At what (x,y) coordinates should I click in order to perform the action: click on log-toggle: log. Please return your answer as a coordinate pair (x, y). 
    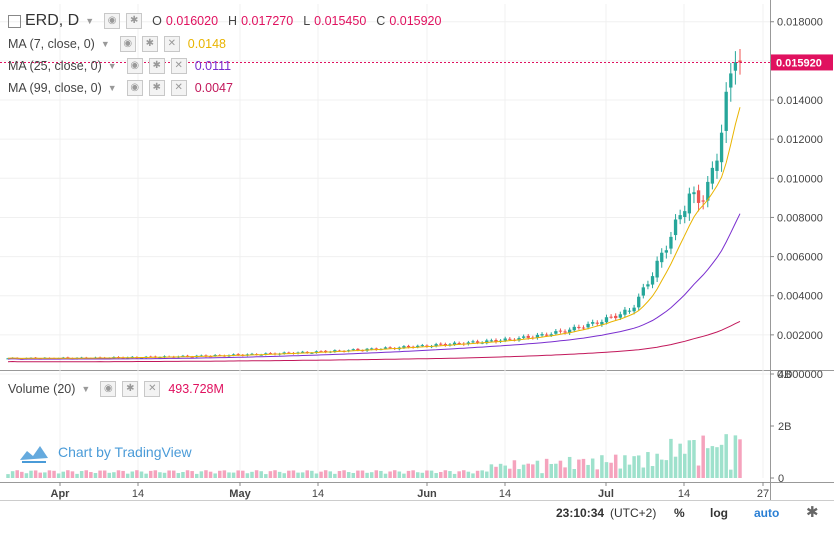
    Looking at the image, I should click on (719, 513).